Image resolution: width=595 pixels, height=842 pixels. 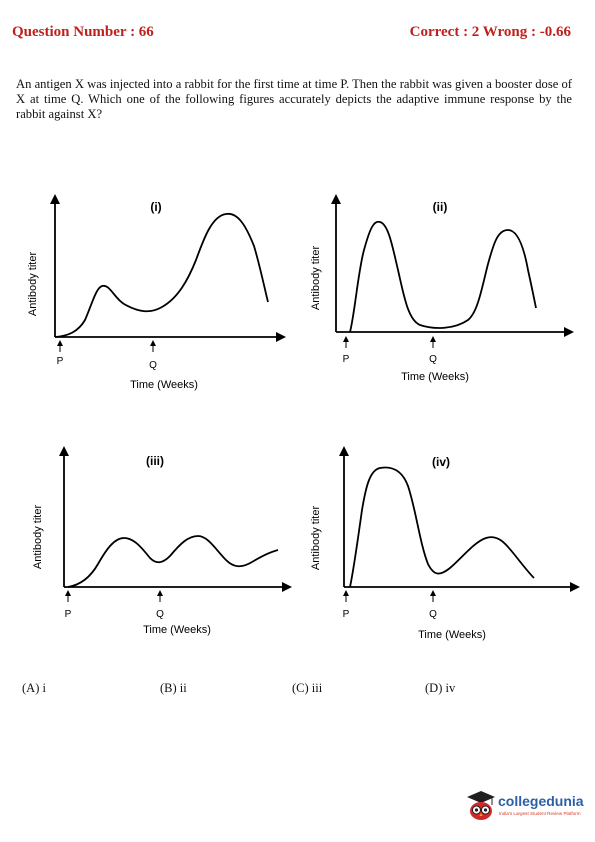 What do you see at coordinates (173, 688) in the screenshot?
I see `option-b: (B) ii` at bounding box center [173, 688].